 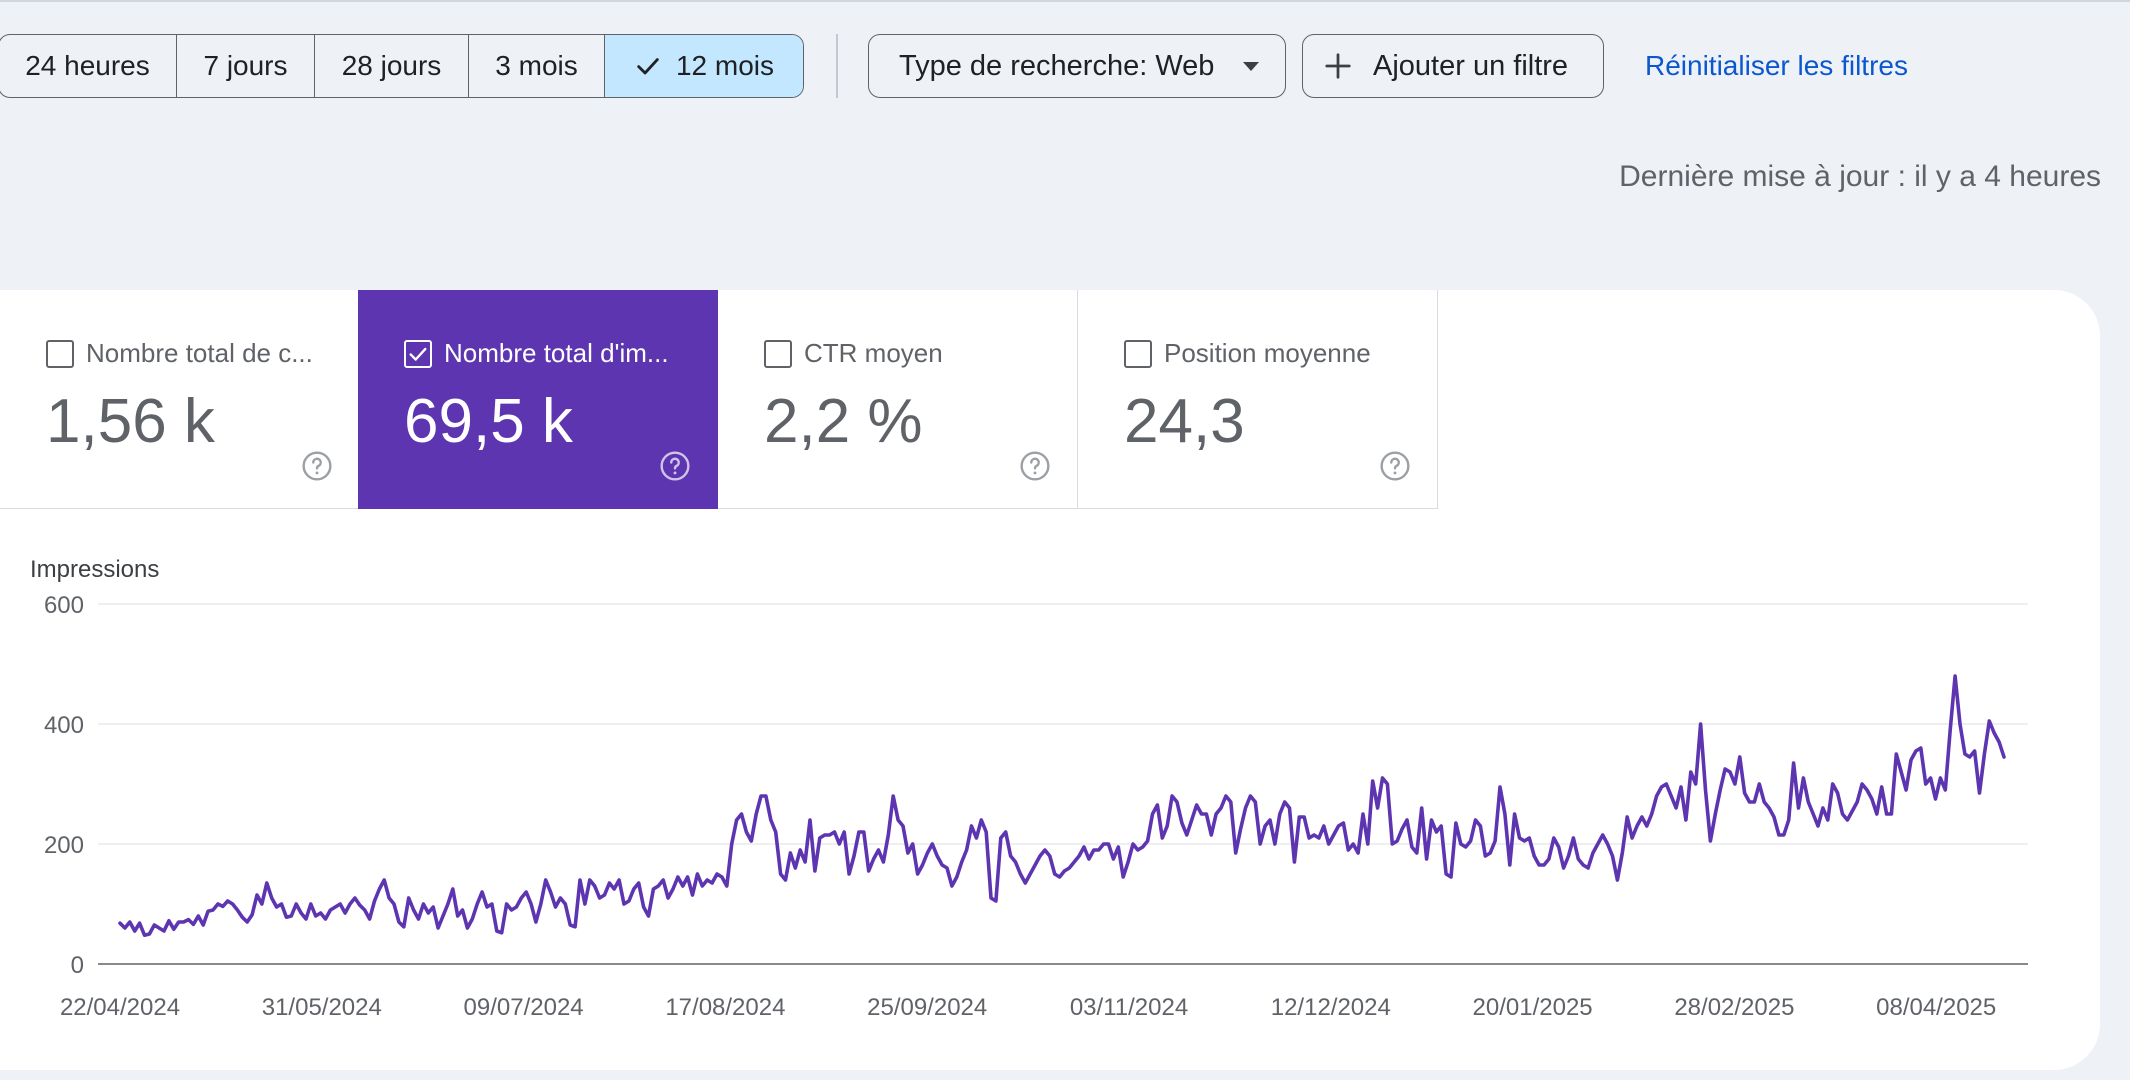 What do you see at coordinates (95, 569) in the screenshot?
I see `y-axis-title: Impressions` at bounding box center [95, 569].